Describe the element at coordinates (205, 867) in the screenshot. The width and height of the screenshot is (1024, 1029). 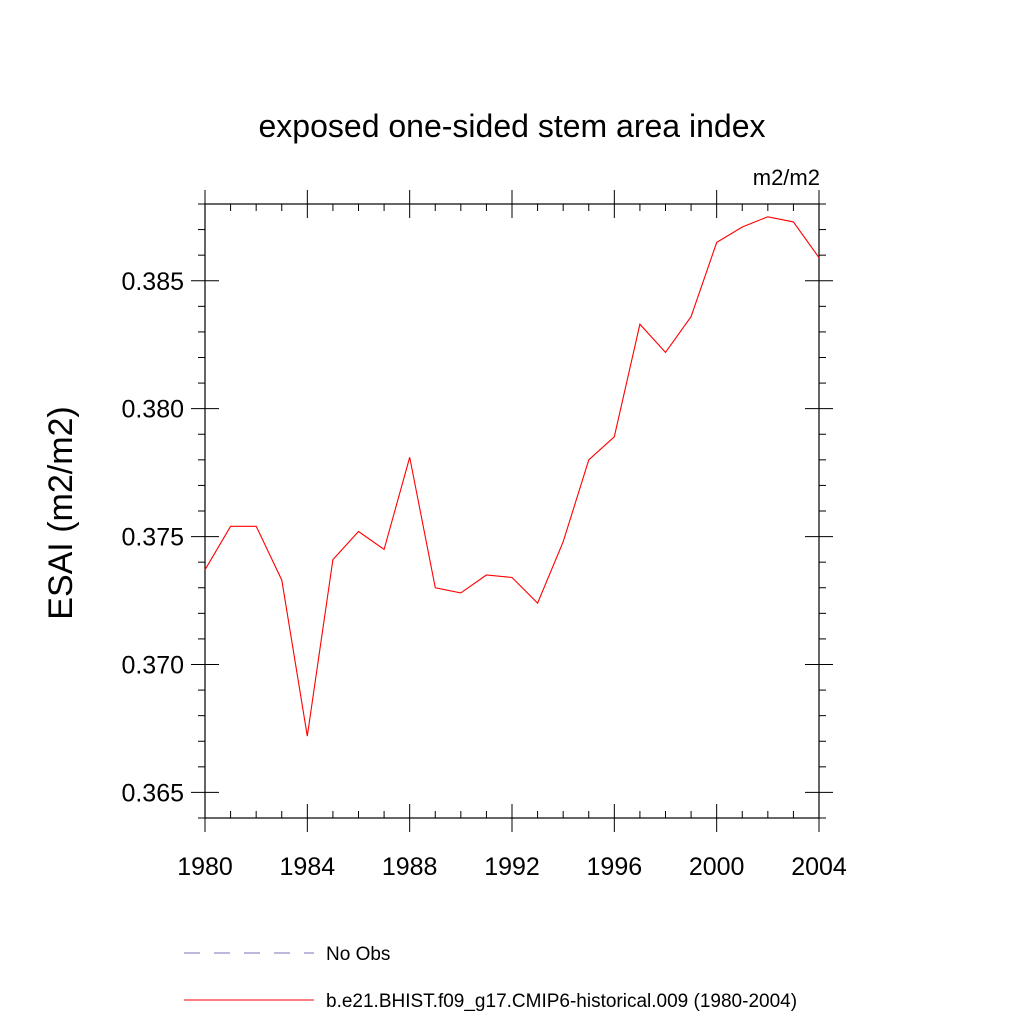
I see `x-tick-label: 1980` at that location.